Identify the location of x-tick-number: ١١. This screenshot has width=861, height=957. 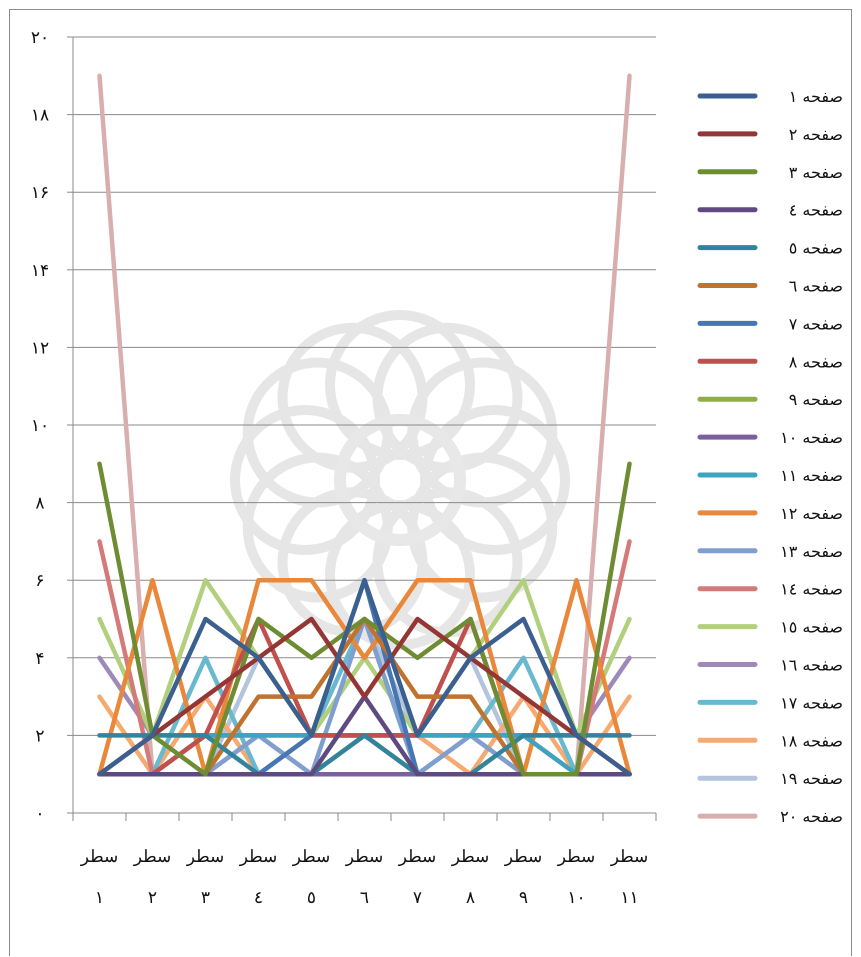
(629, 898).